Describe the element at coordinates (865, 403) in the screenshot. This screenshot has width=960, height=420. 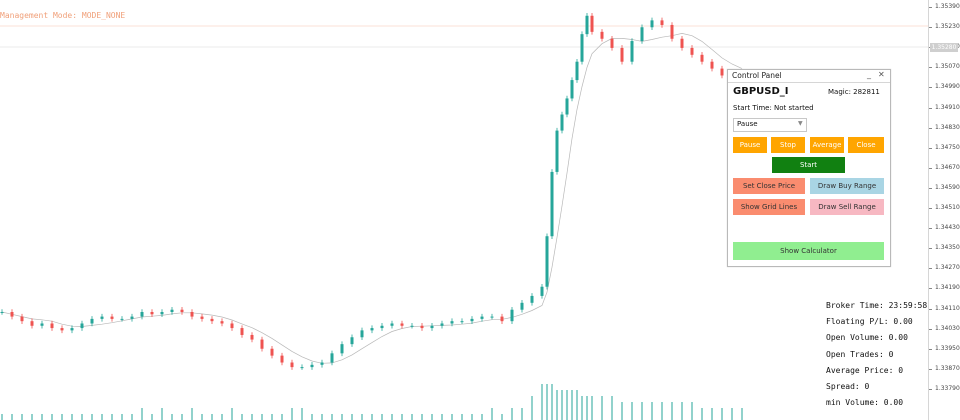
I see `min-volume: min Volume: 0.00` at that location.